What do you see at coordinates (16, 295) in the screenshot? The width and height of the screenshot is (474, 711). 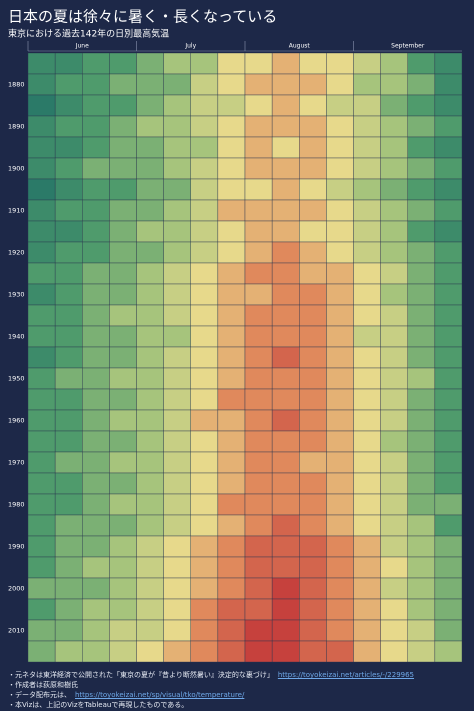 I see `year-label: 1930` at bounding box center [16, 295].